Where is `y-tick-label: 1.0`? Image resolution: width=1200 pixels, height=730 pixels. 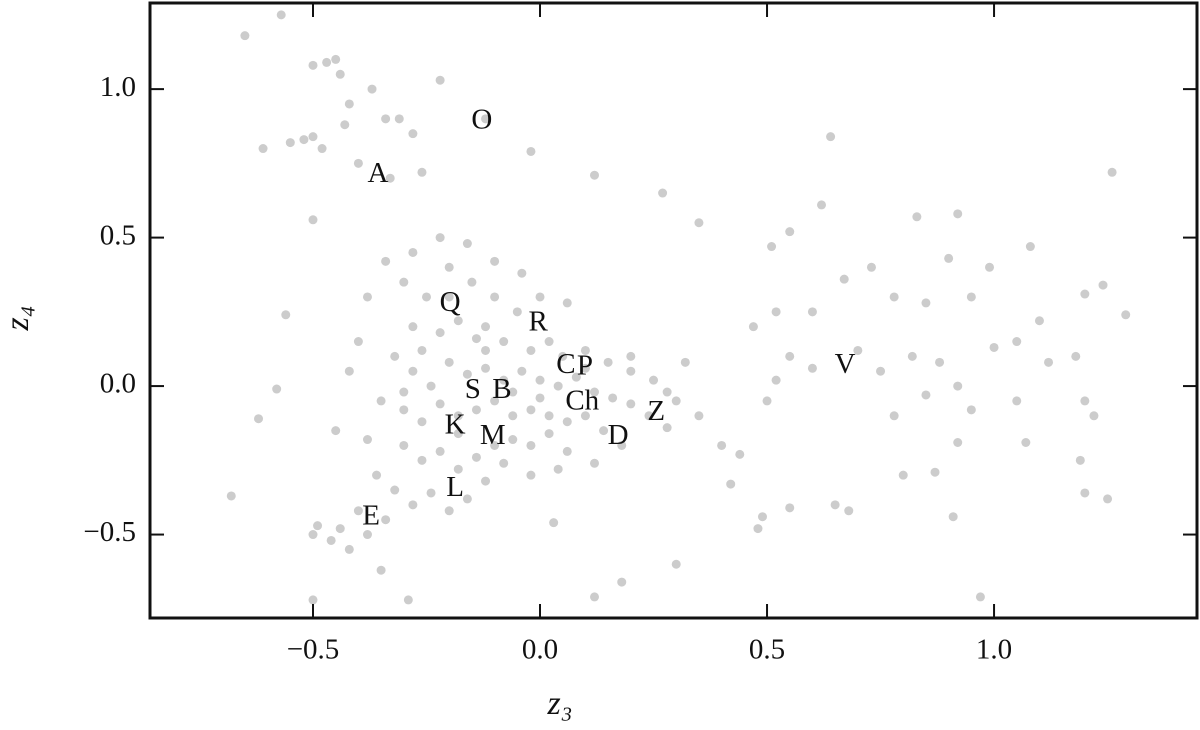
y-tick-label: 1.0 is located at coordinates (118, 87).